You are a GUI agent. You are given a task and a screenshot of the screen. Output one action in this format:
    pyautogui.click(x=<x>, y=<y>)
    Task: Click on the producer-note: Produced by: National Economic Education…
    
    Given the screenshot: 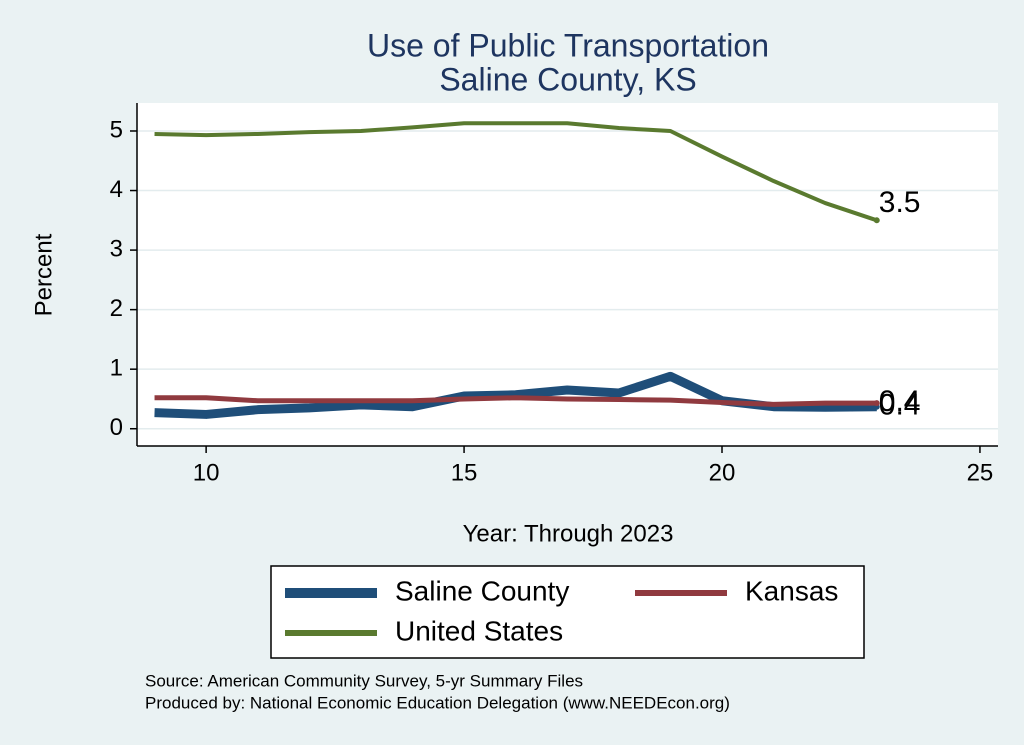 What is the action you would take?
    pyautogui.click(x=437, y=702)
    